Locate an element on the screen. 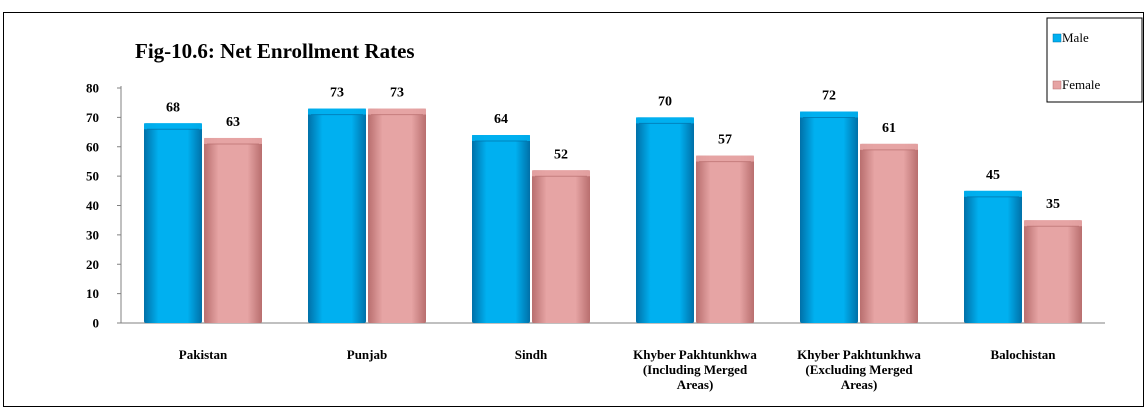  chart-title: Fig-10.6: Net Enrollment Rates is located at coordinates (275, 51).